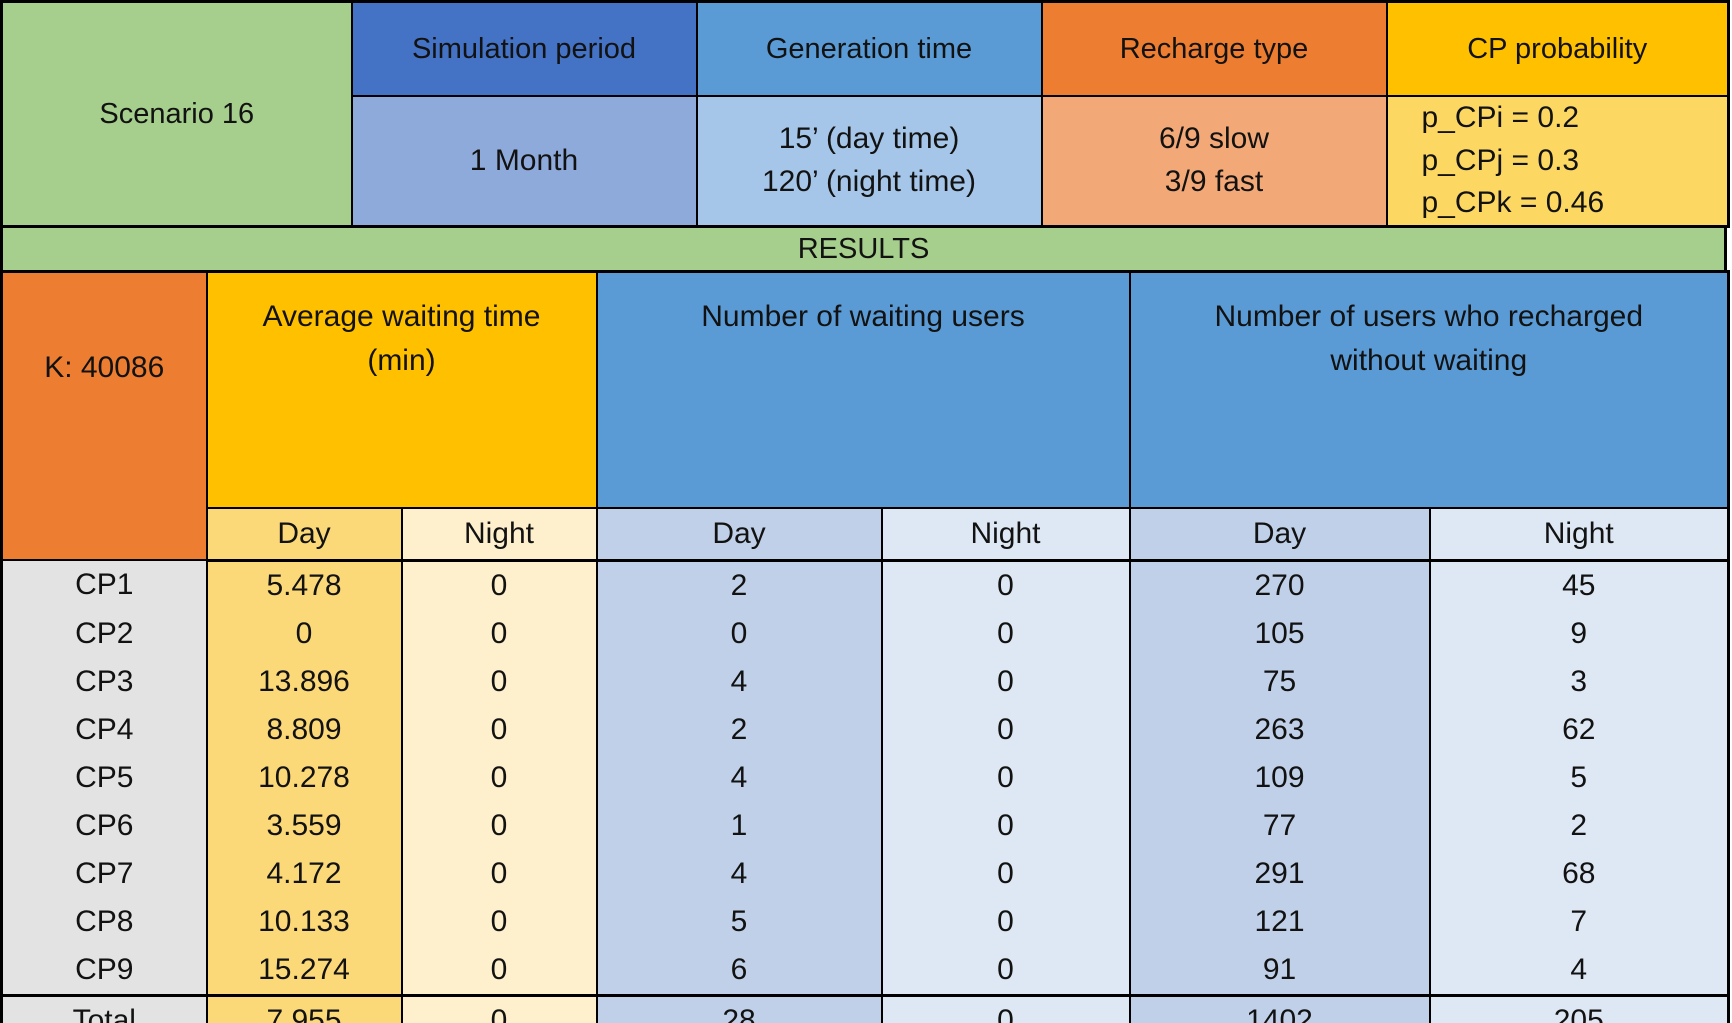  What do you see at coordinates (104, 681) in the screenshot?
I see `cp-label-cell: CP3` at bounding box center [104, 681].